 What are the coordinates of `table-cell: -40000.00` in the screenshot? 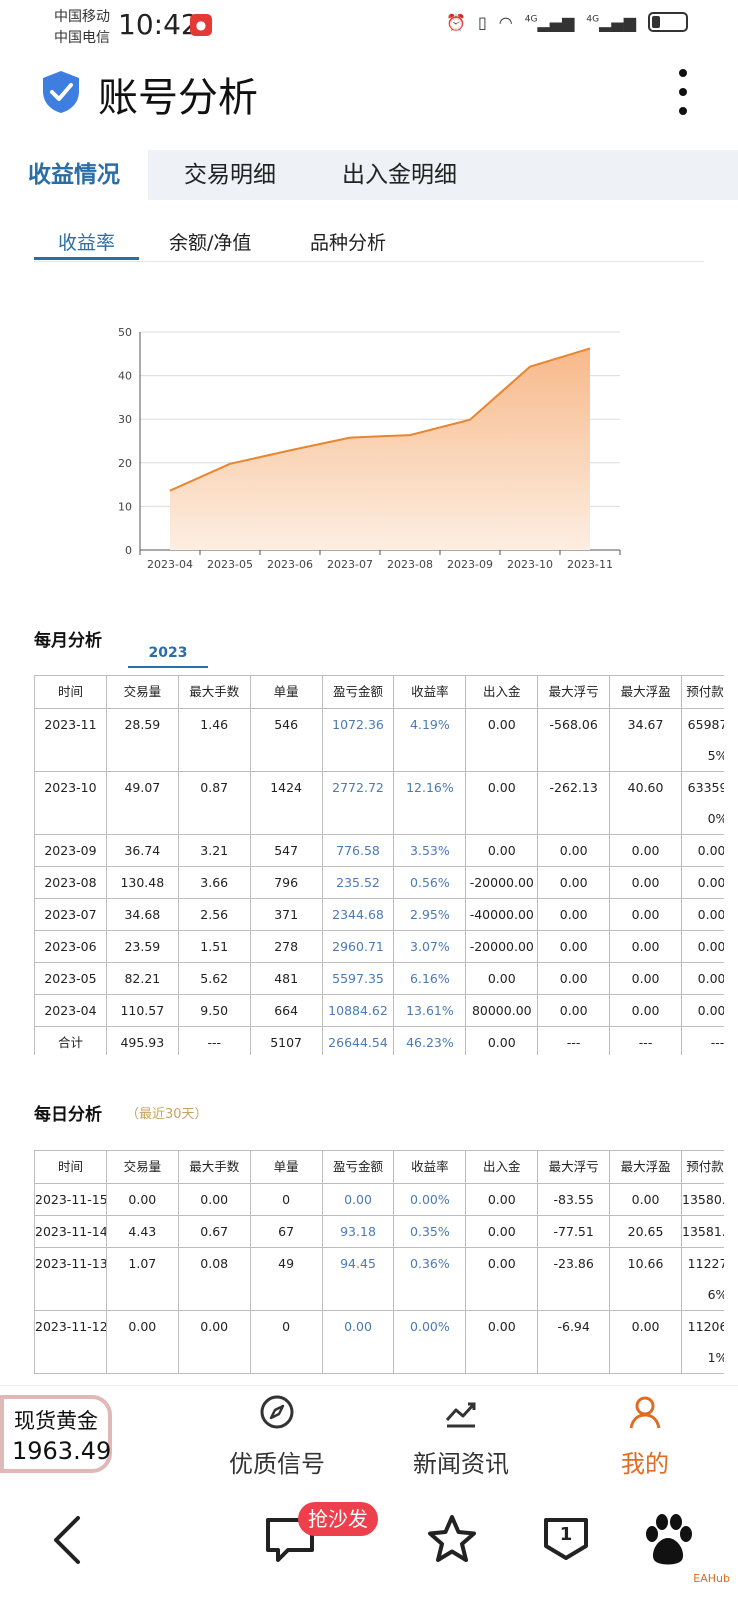 It's located at (502, 914).